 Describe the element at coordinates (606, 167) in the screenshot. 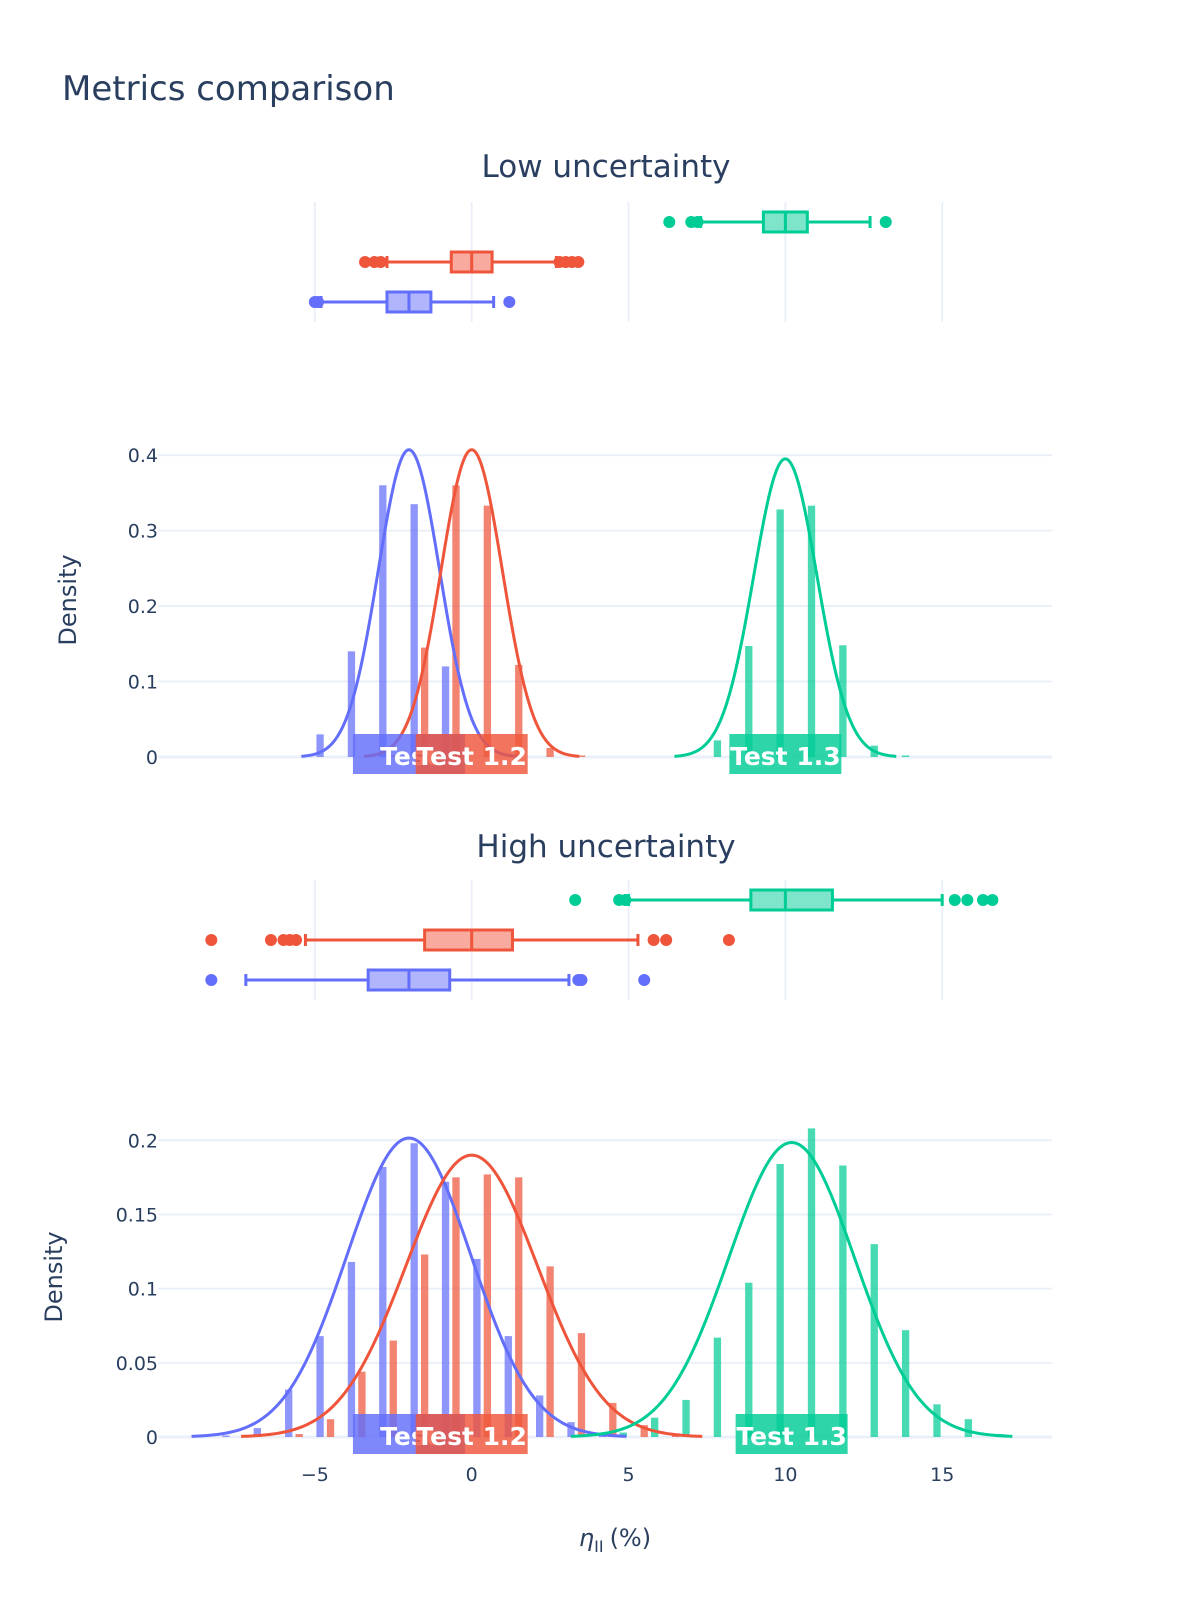

I see `panel-title: Low uncertainty` at that location.